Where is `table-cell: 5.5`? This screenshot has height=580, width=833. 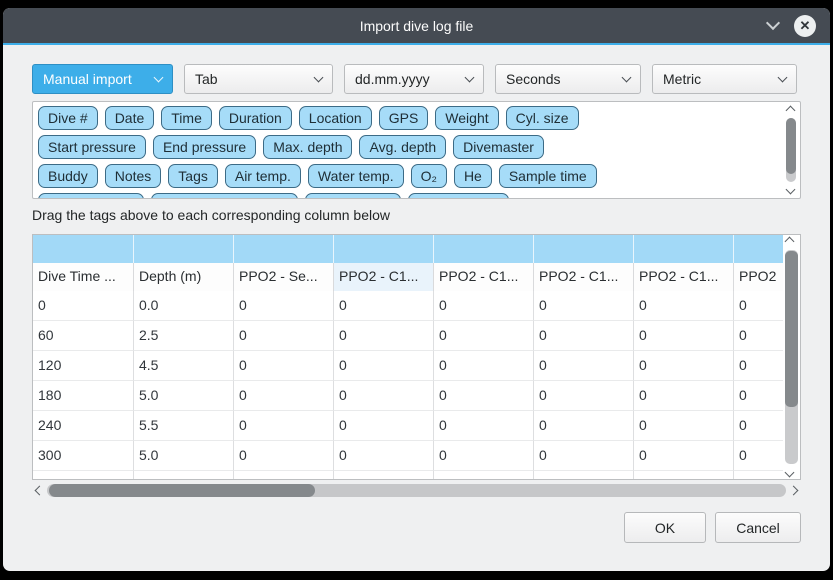
table-cell: 5.5 is located at coordinates (184, 426).